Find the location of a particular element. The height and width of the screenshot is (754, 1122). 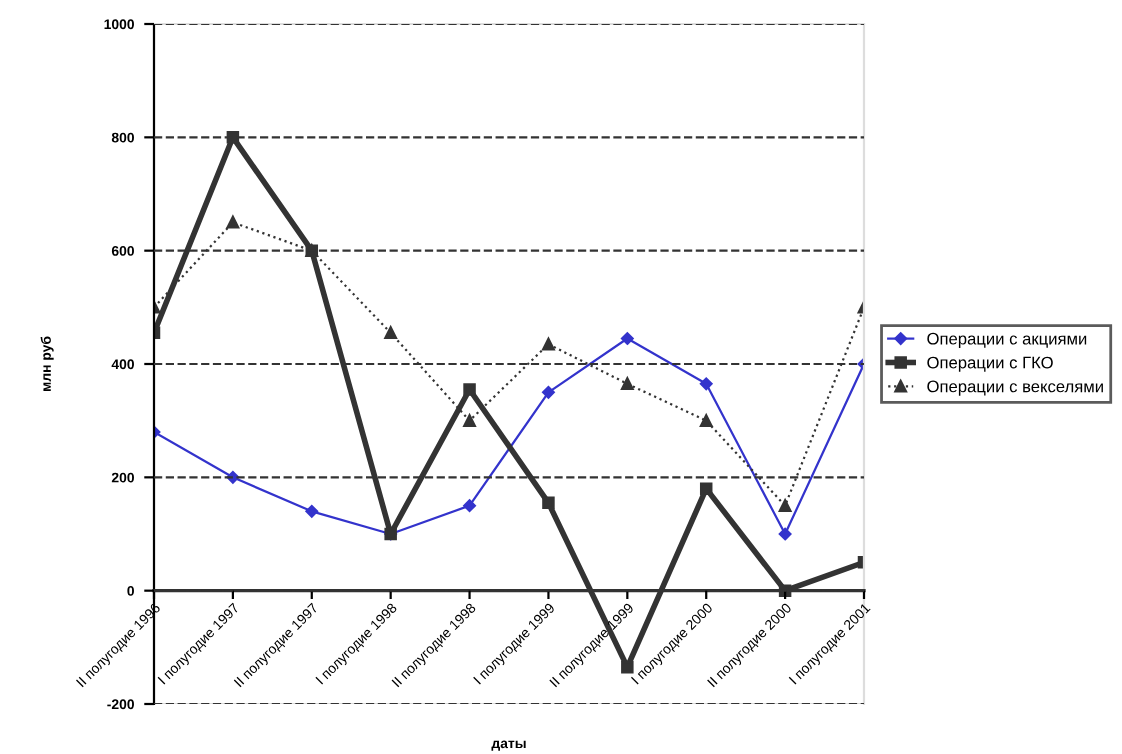

legend-label: Операции с акциями is located at coordinates (1007, 340).